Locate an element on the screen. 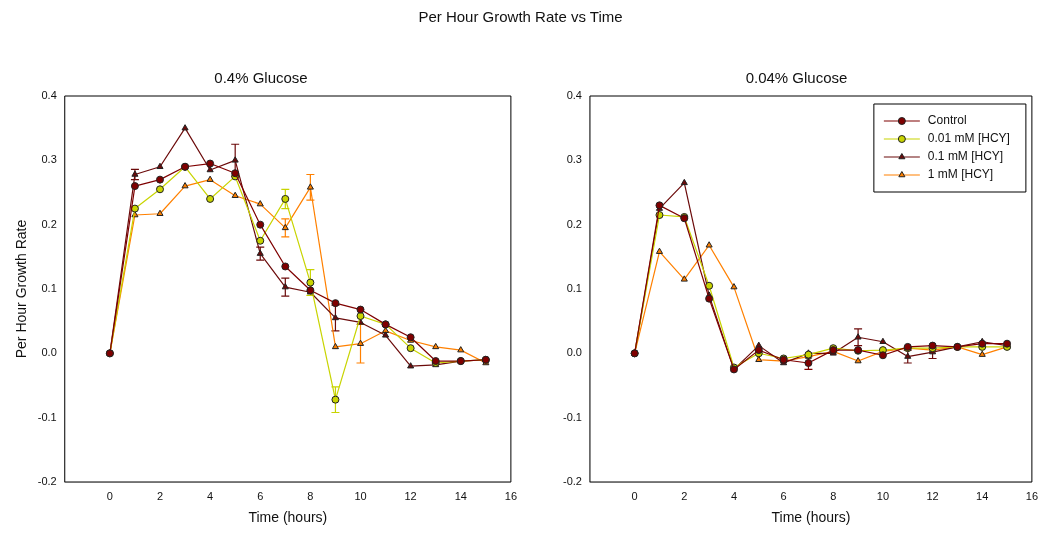 The image size is (1041, 539). chart-title: 0.04% Glucose is located at coordinates (796, 78).